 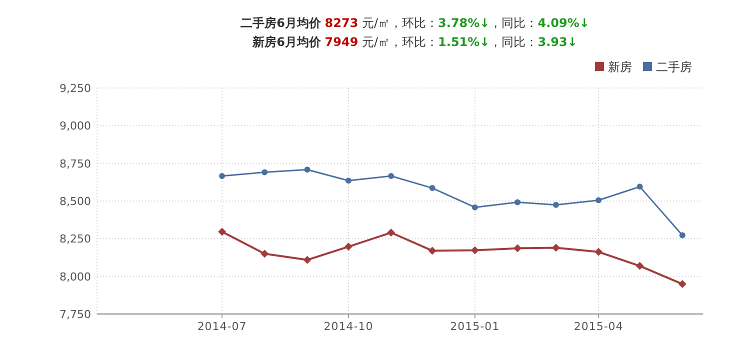 What do you see at coordinates (75, 314) in the screenshot?
I see `y-tick-label: 7,750` at bounding box center [75, 314].